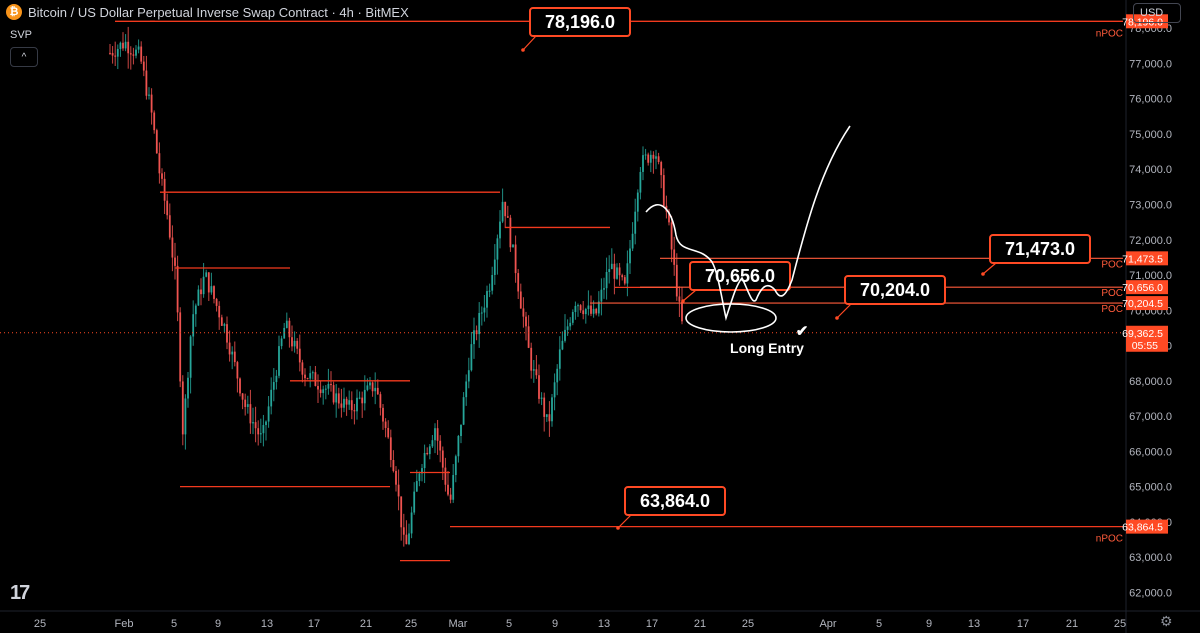 The width and height of the screenshot is (1200, 633). Describe the element at coordinates (983, 274) in the screenshot. I see `callout-anchor` at that location.